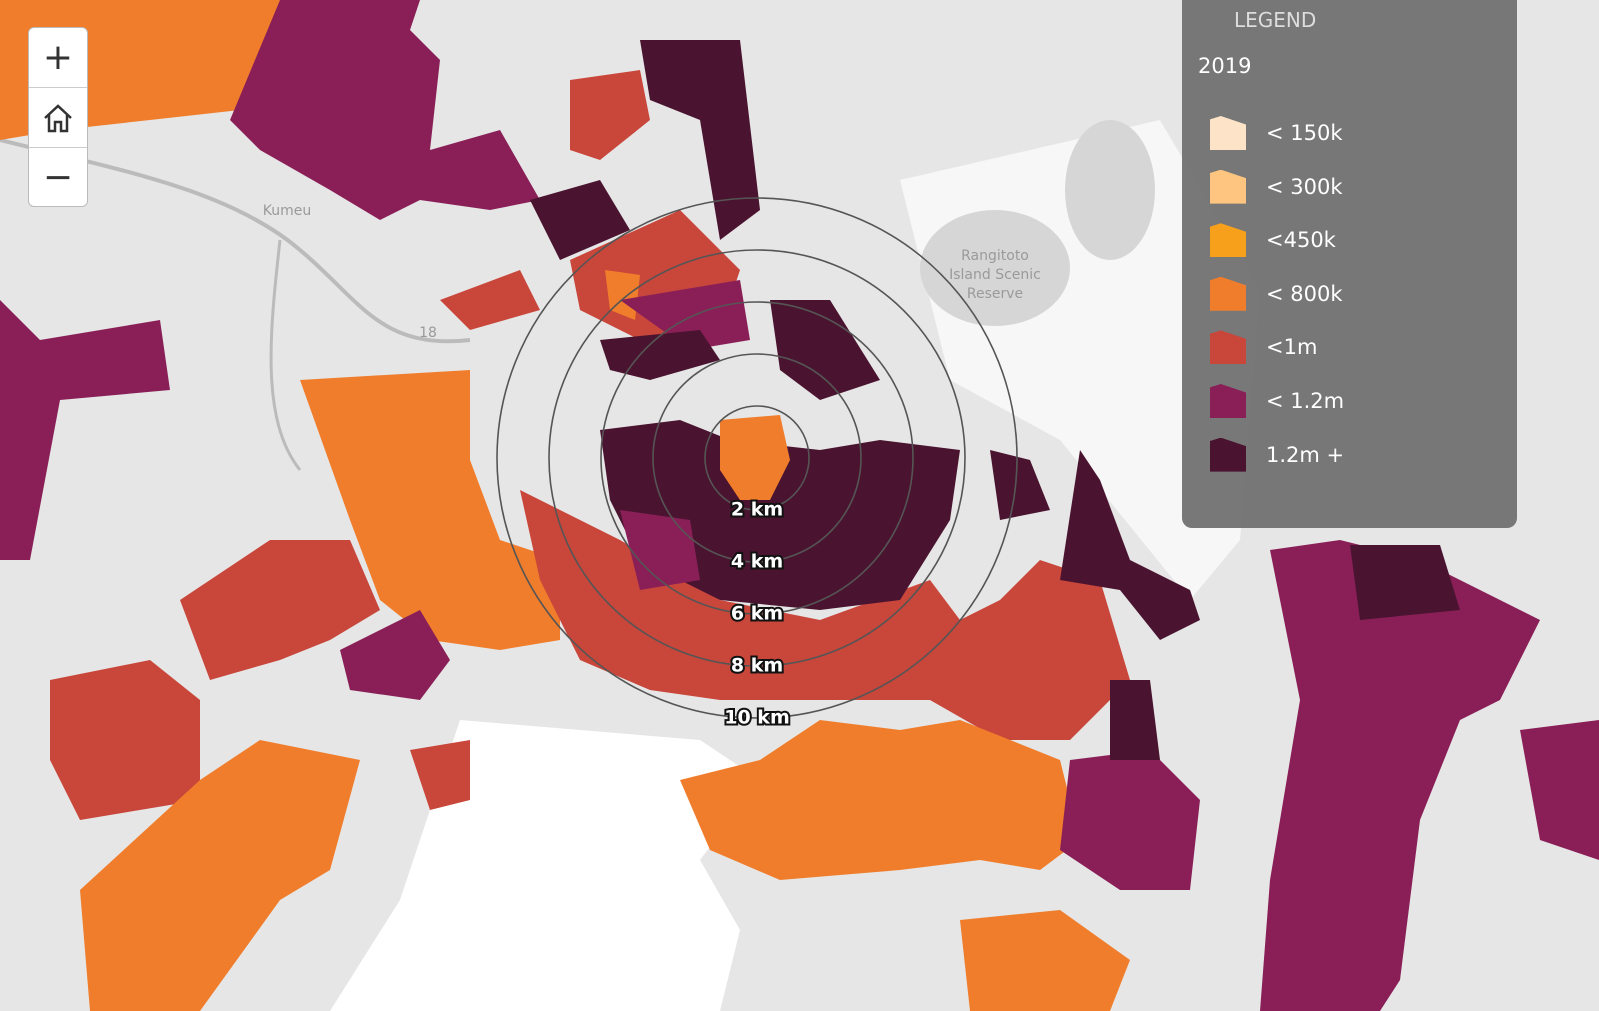  I want to click on place-label: Reserve, so click(995, 294).